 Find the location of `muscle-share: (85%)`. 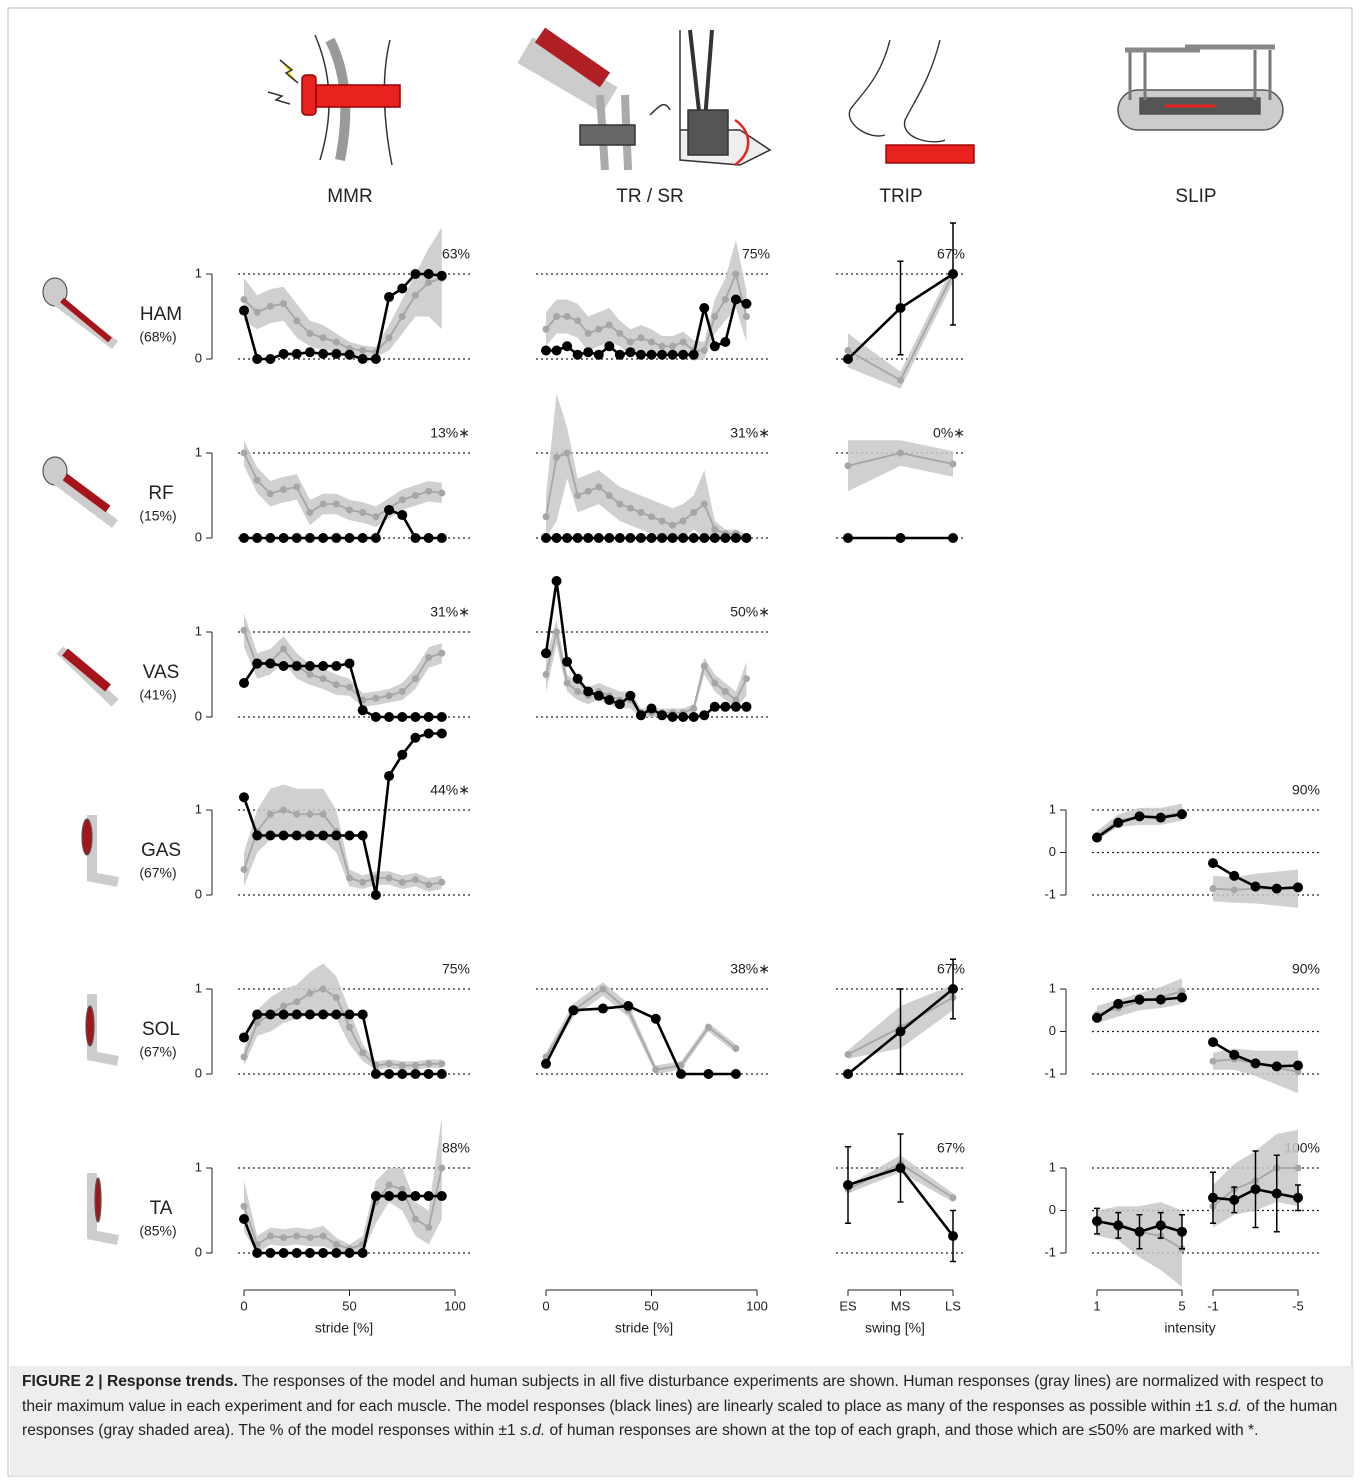

muscle-share: (85%) is located at coordinates (157, 1231).